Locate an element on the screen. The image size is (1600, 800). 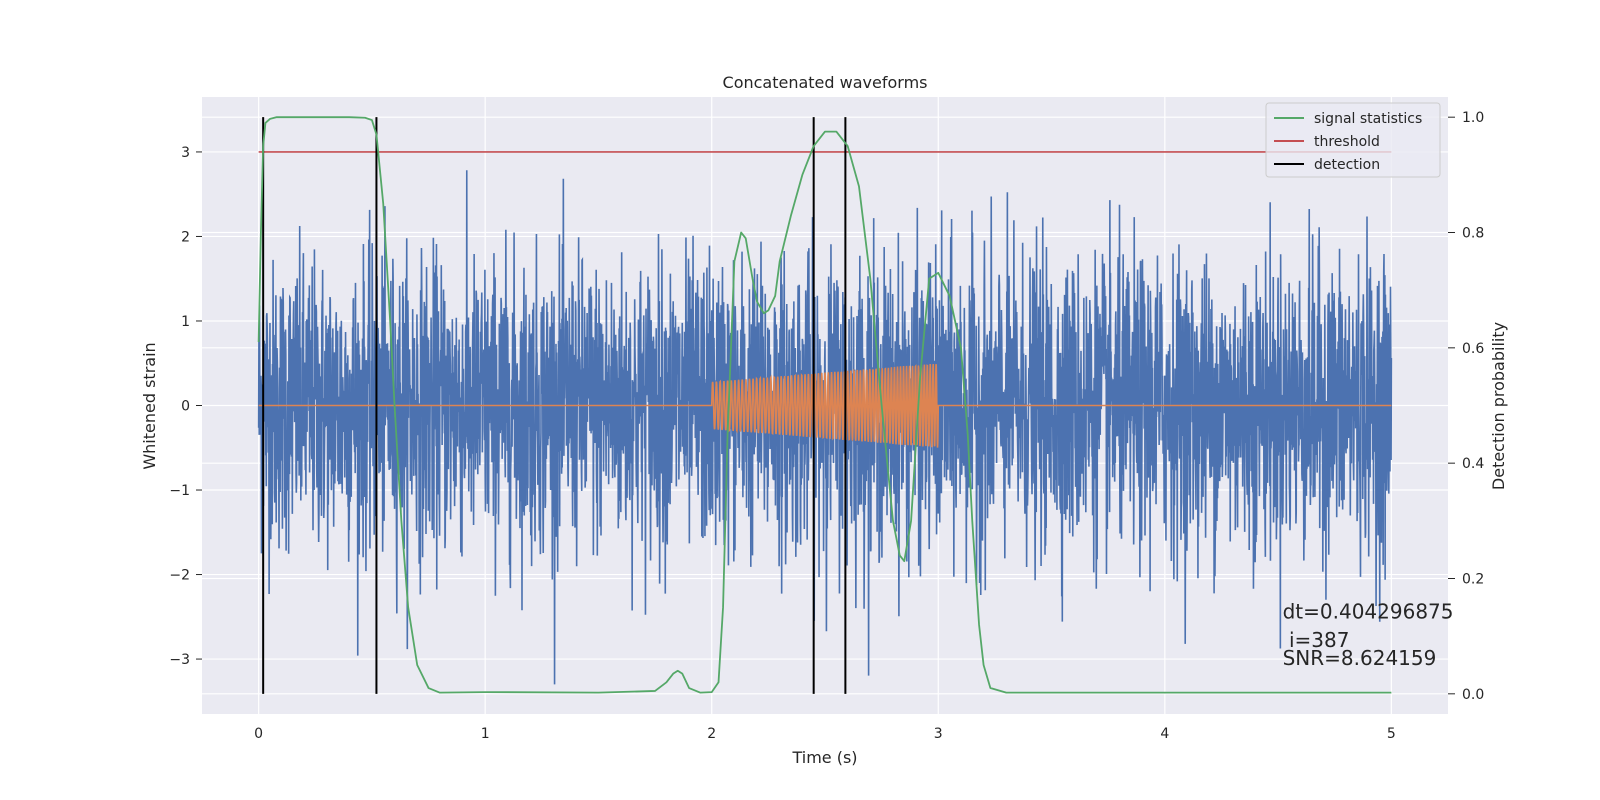
x-tick-label: 4 is located at coordinates (1164, 734).